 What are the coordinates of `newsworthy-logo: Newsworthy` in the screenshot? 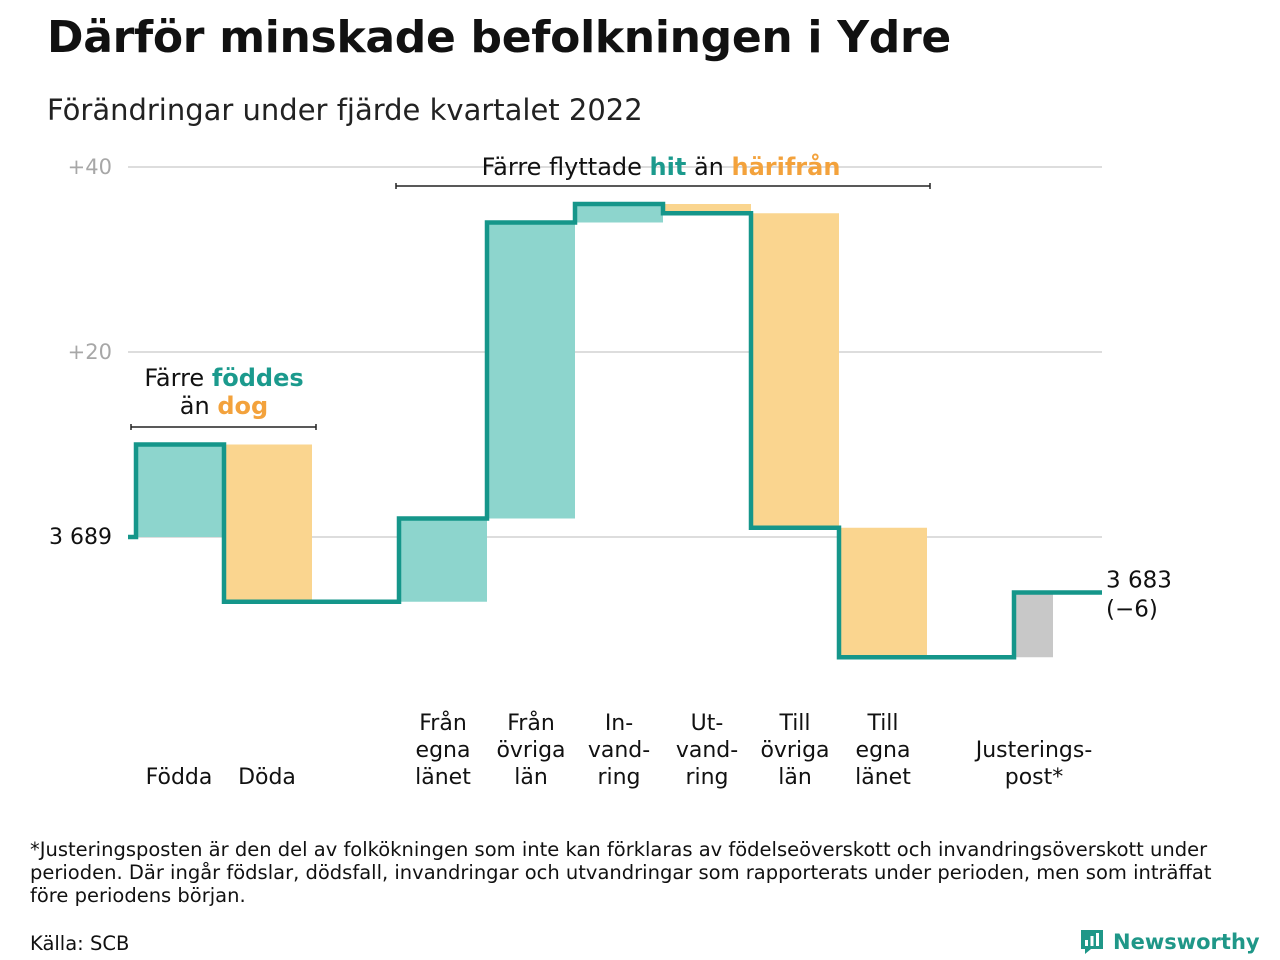 It's located at (1169, 942).